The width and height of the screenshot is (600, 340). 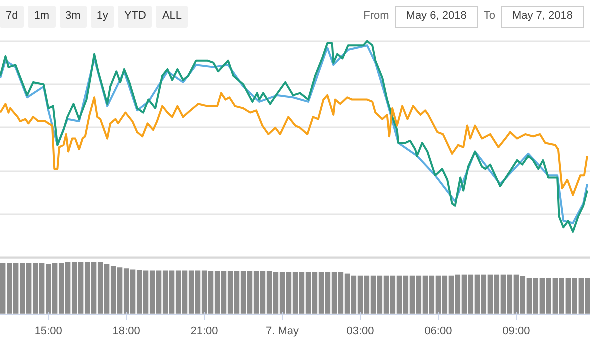 I want to click on button: ALL, so click(x=172, y=17).